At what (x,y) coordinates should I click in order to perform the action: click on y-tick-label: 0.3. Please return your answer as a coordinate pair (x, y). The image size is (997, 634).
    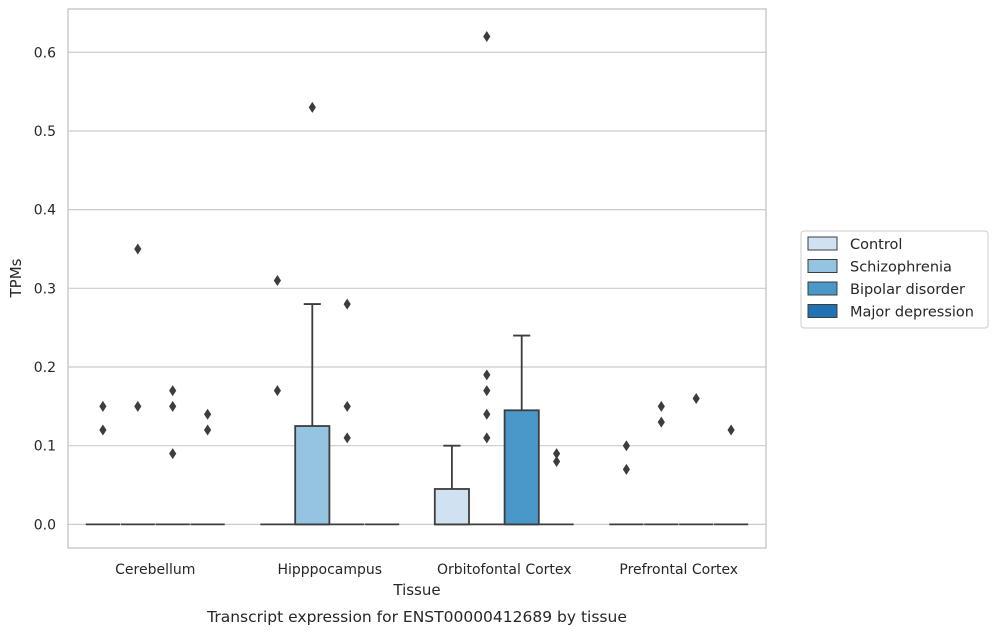
    Looking at the image, I should click on (45, 289).